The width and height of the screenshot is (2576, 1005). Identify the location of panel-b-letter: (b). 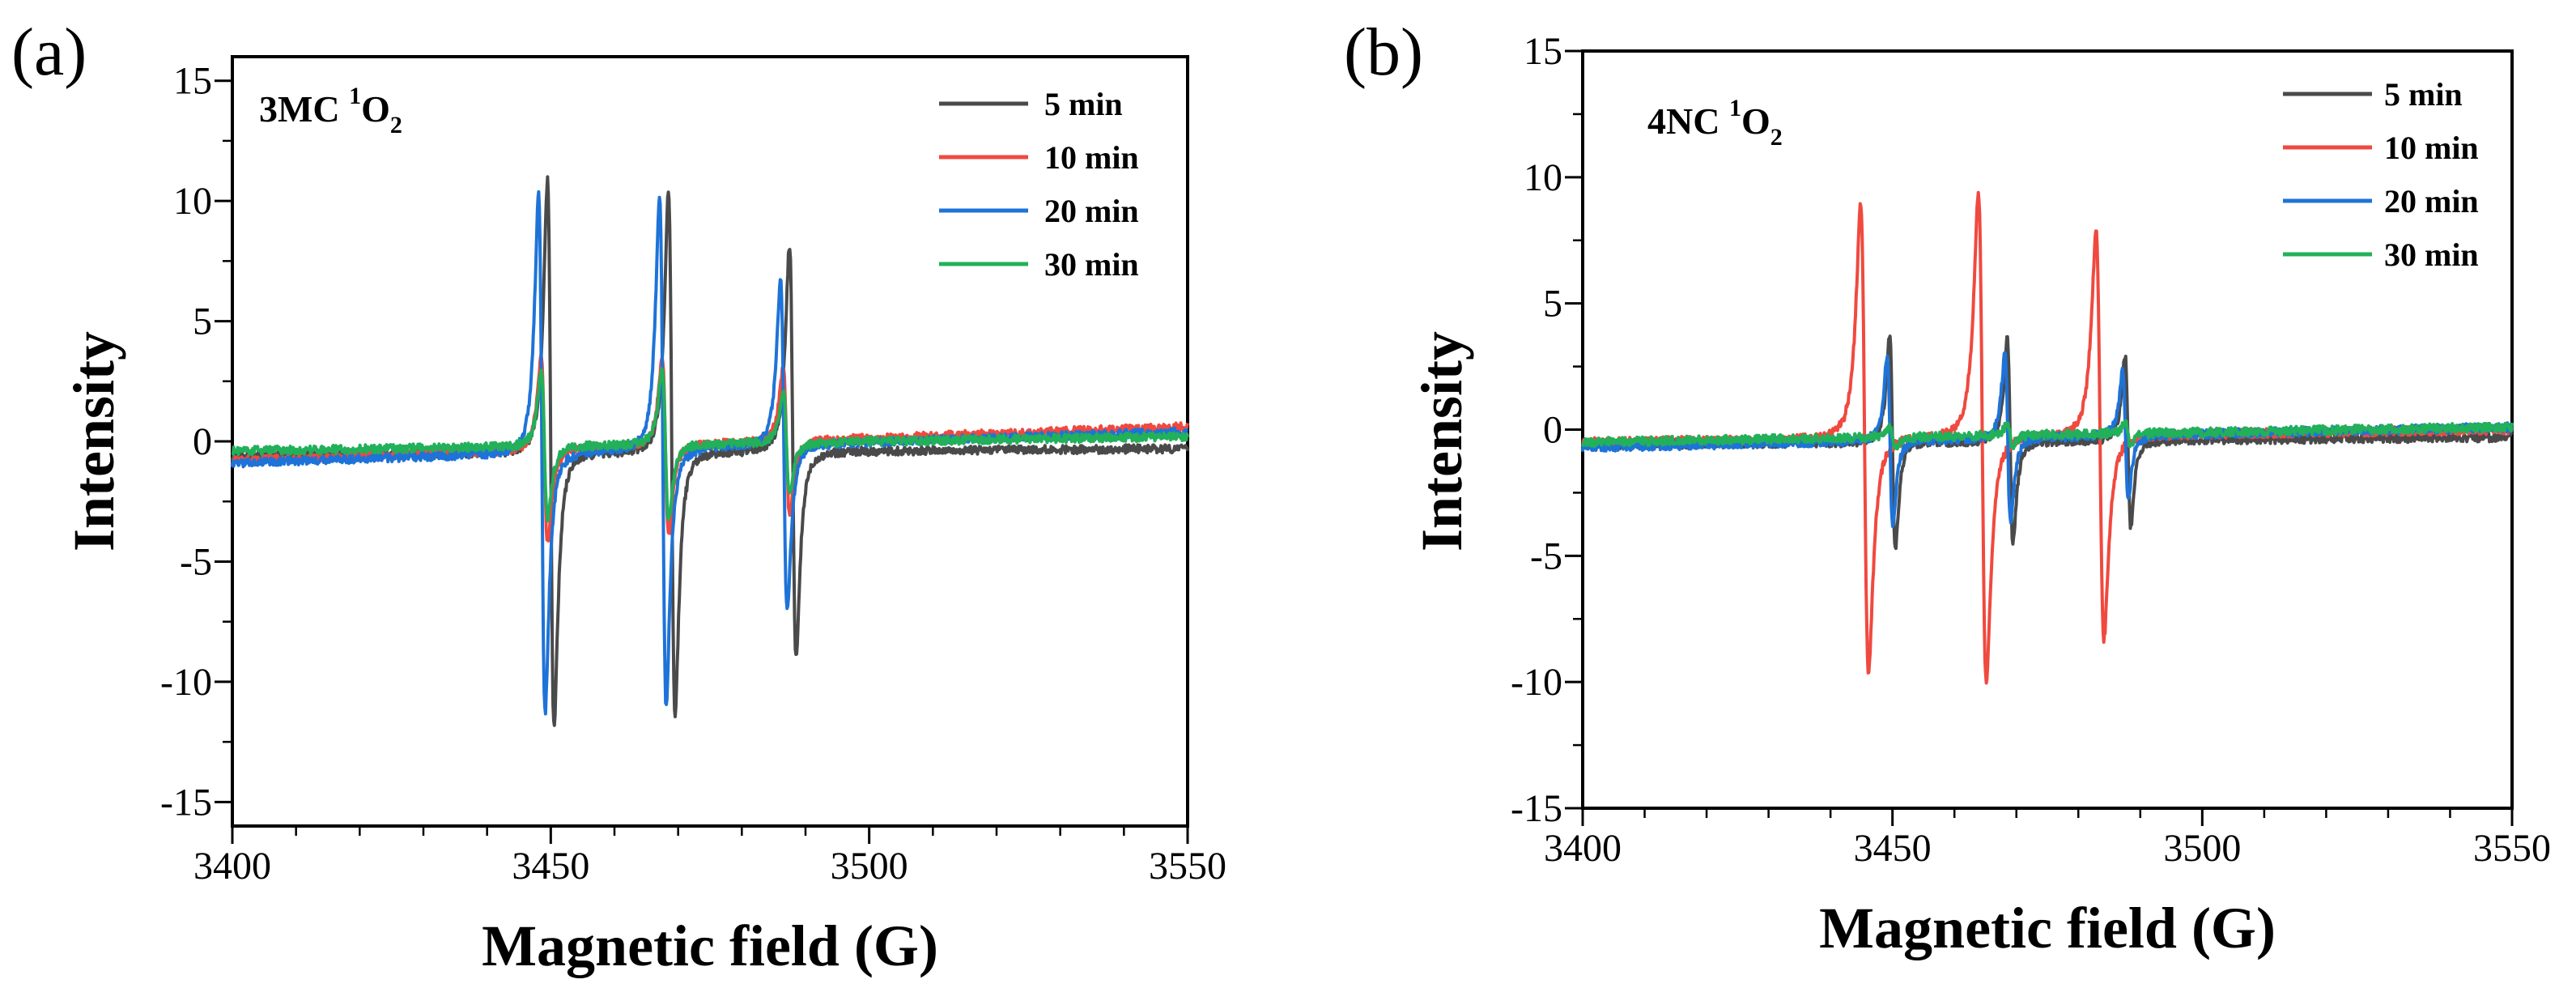
(1384, 52).